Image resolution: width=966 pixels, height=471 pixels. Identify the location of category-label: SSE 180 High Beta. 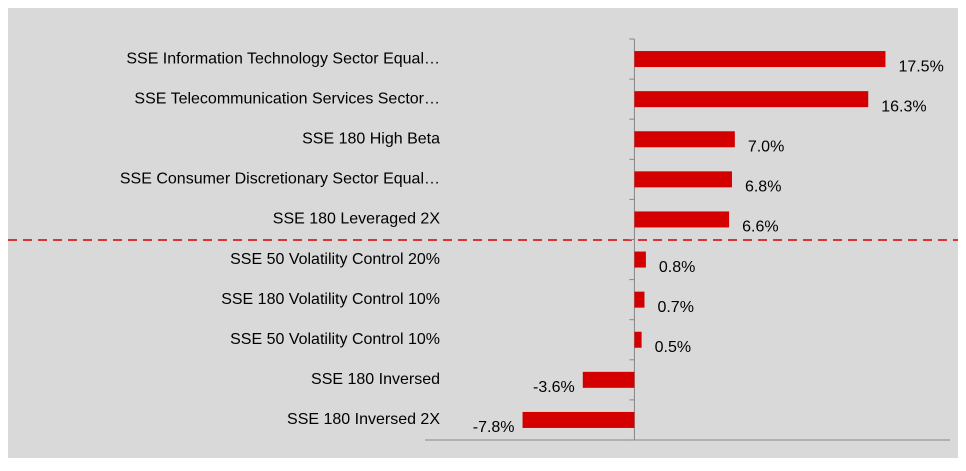
(371, 138).